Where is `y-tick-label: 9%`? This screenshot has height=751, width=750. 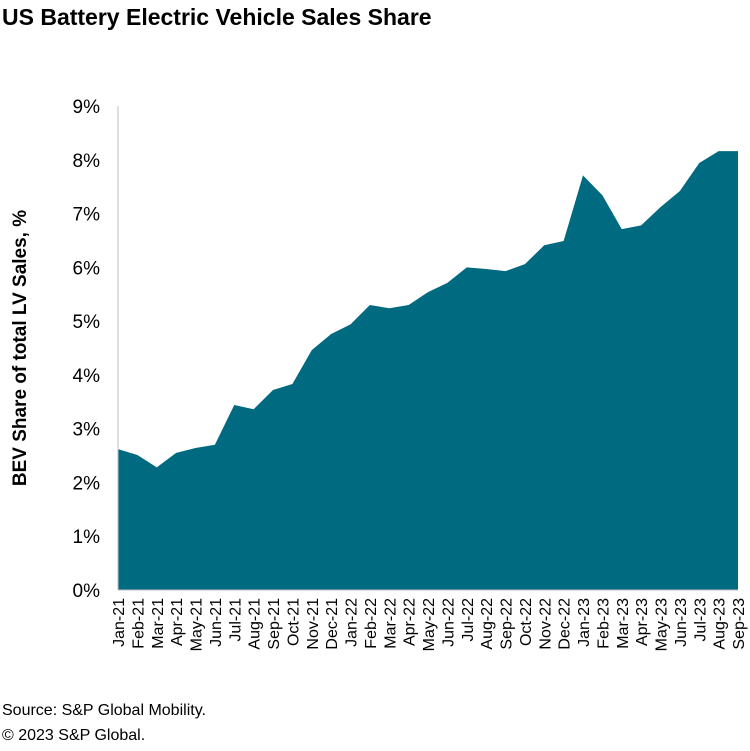 y-tick-label: 9% is located at coordinates (87, 107).